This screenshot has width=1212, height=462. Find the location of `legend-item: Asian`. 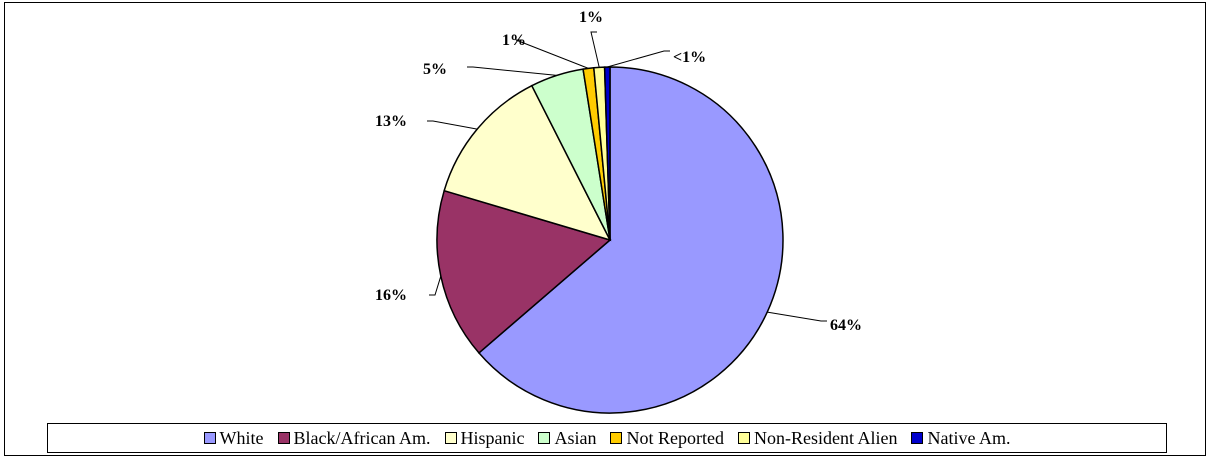

legend-item: Asian is located at coordinates (567, 438).